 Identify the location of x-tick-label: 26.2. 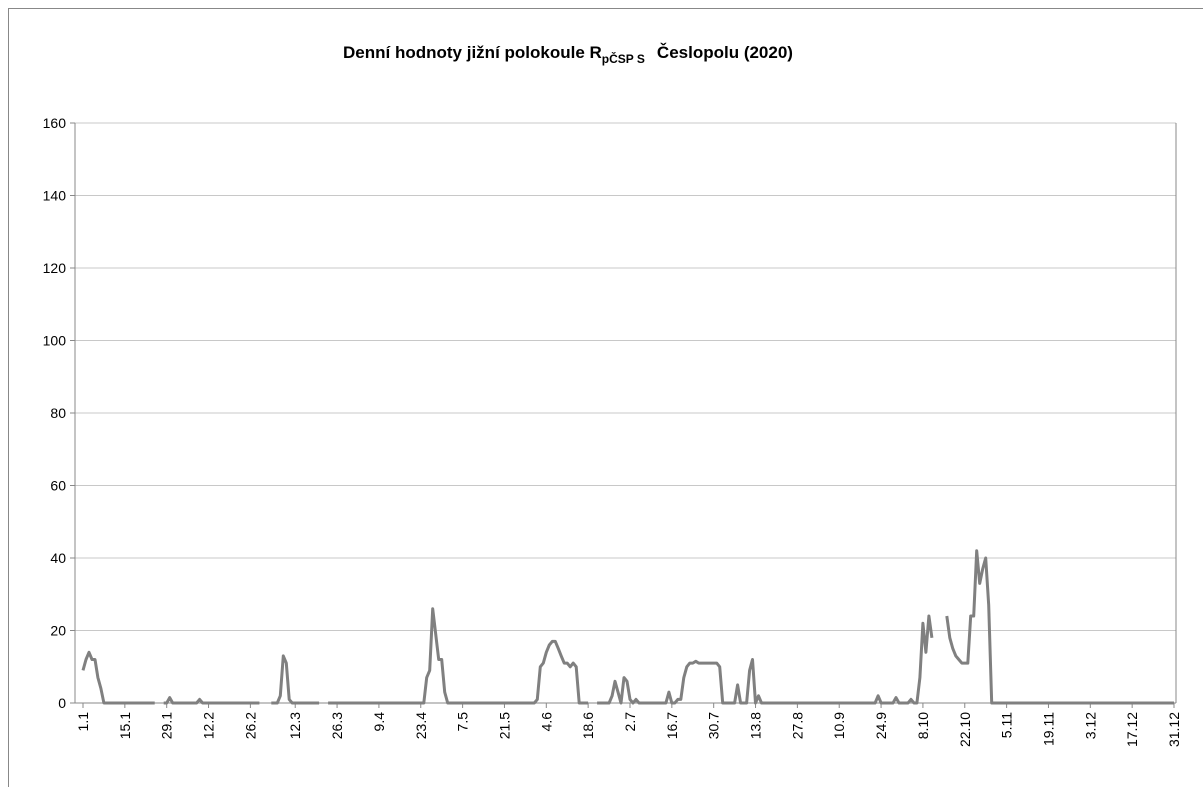
(250, 725).